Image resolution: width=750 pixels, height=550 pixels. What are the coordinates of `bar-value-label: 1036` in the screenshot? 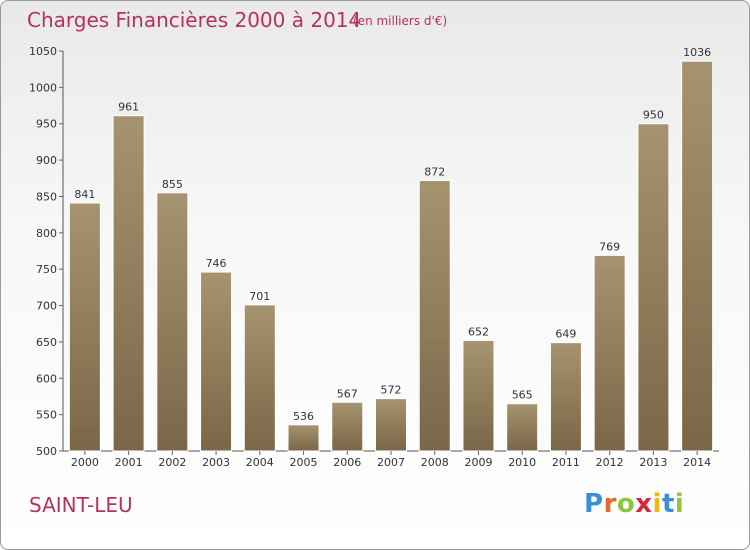 It's located at (697, 52).